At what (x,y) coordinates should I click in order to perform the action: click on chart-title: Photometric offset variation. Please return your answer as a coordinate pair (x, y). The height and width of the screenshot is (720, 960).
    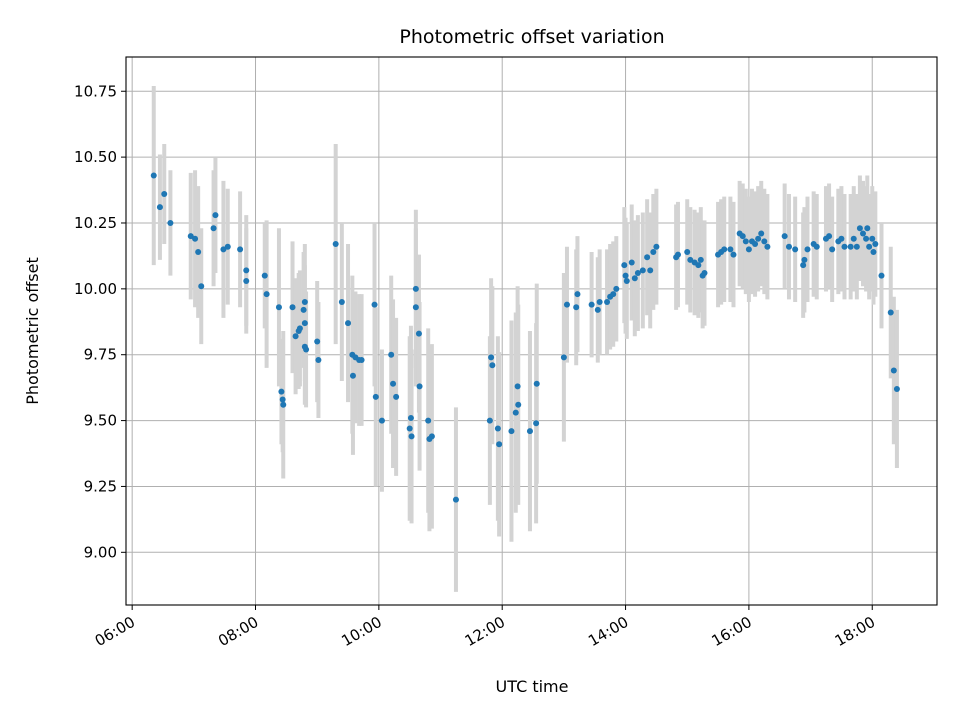
    Looking at the image, I should click on (531, 37).